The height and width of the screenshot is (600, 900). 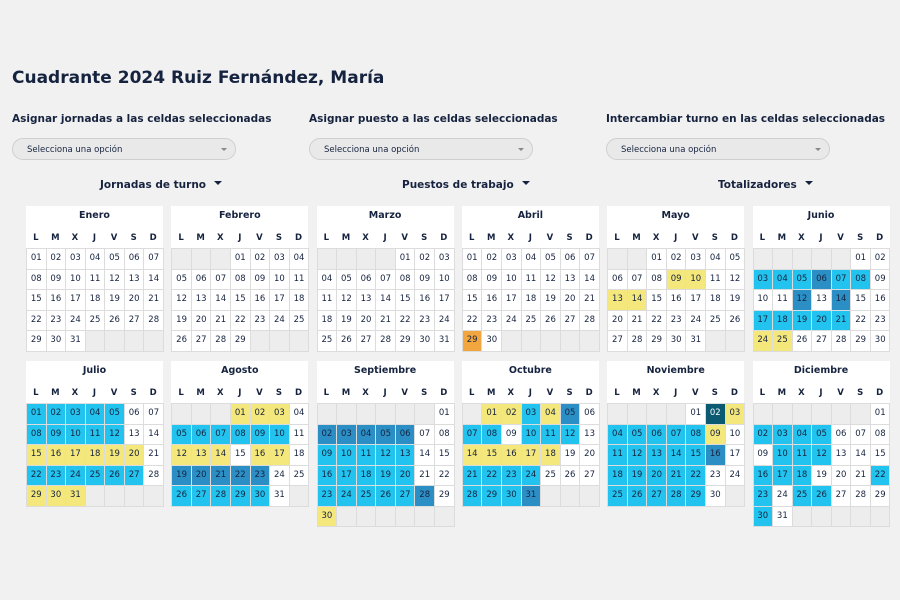 What do you see at coordinates (782, 455) in the screenshot?
I see `day-cell: 10` at bounding box center [782, 455].